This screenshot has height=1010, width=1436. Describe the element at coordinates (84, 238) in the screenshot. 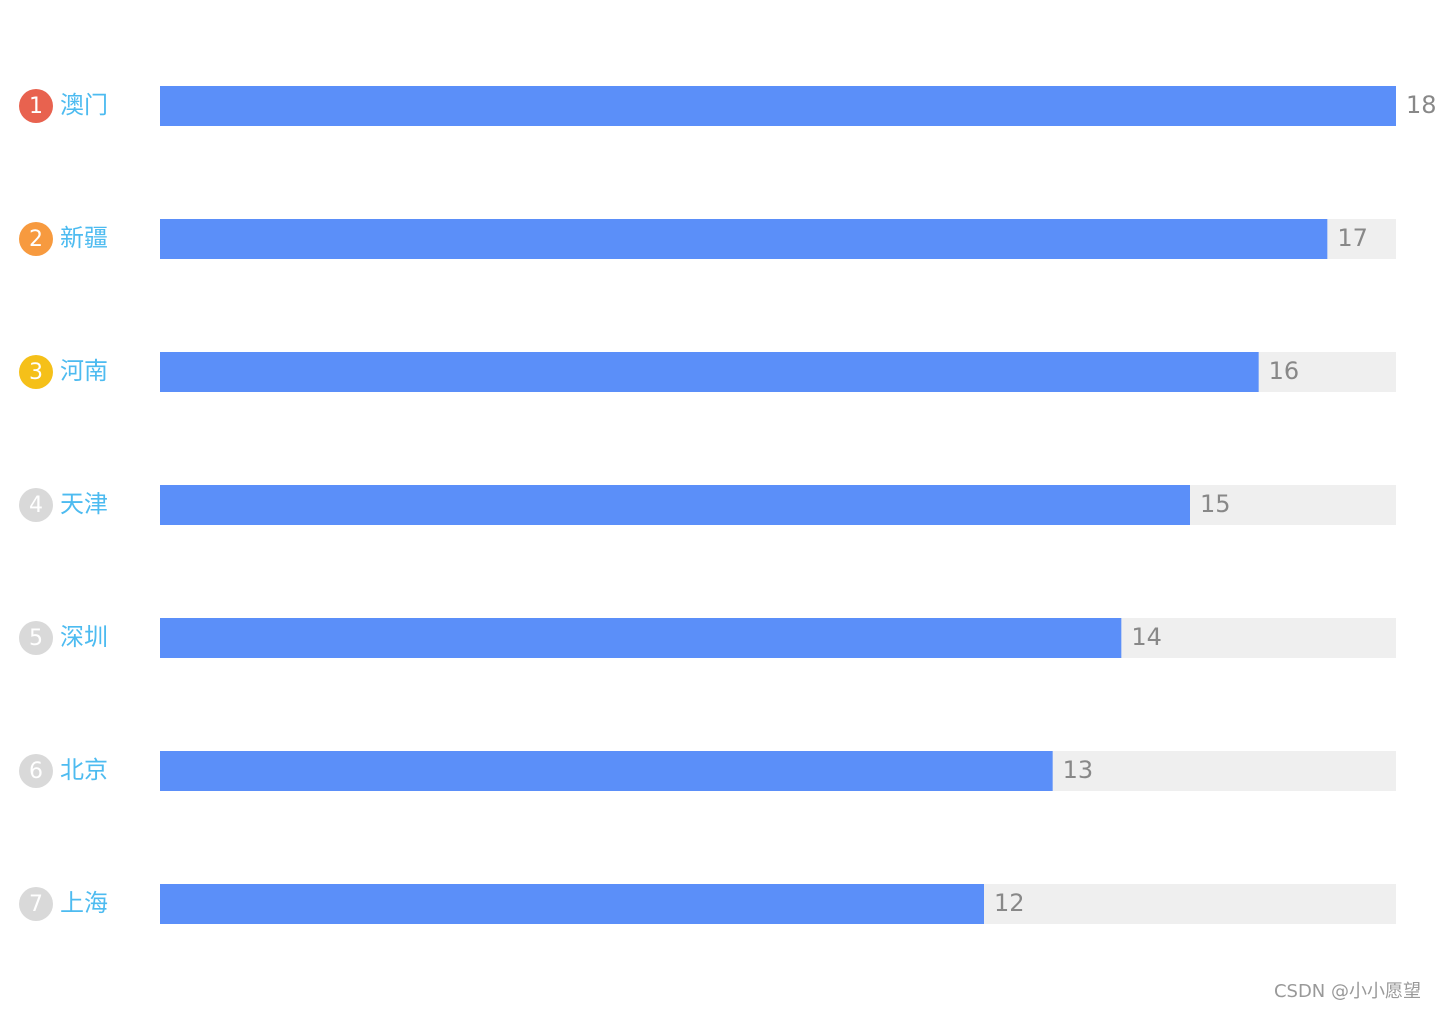

I see `category-label: 新疆` at that location.